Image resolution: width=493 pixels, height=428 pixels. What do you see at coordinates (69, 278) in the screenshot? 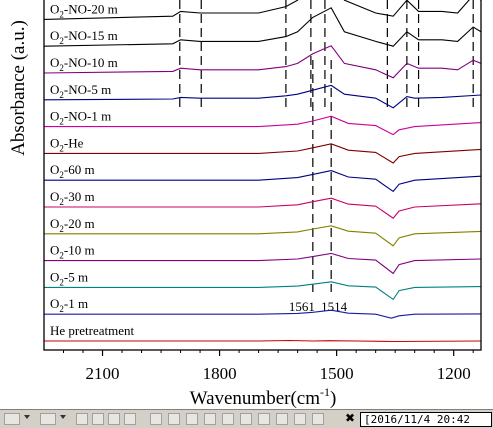
I see `series-label: O2-5 m` at bounding box center [69, 278].